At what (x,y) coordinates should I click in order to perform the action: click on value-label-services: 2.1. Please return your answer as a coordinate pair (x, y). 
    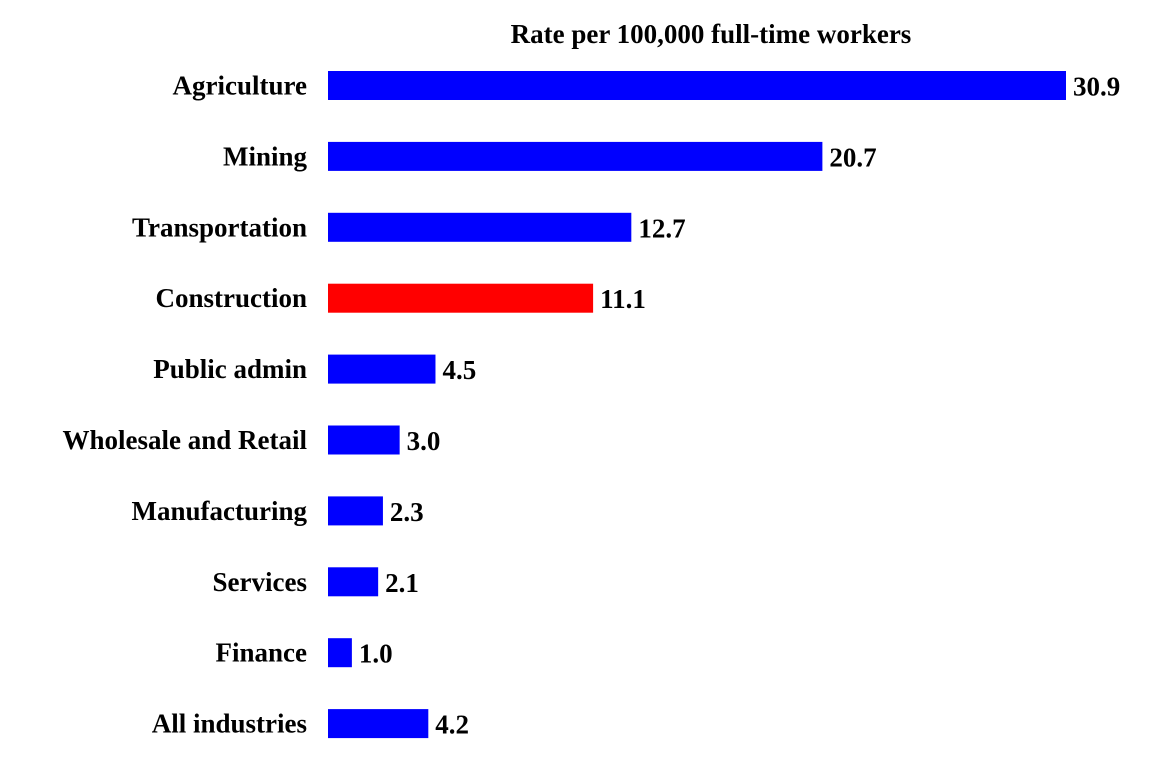
    Looking at the image, I should click on (402, 583).